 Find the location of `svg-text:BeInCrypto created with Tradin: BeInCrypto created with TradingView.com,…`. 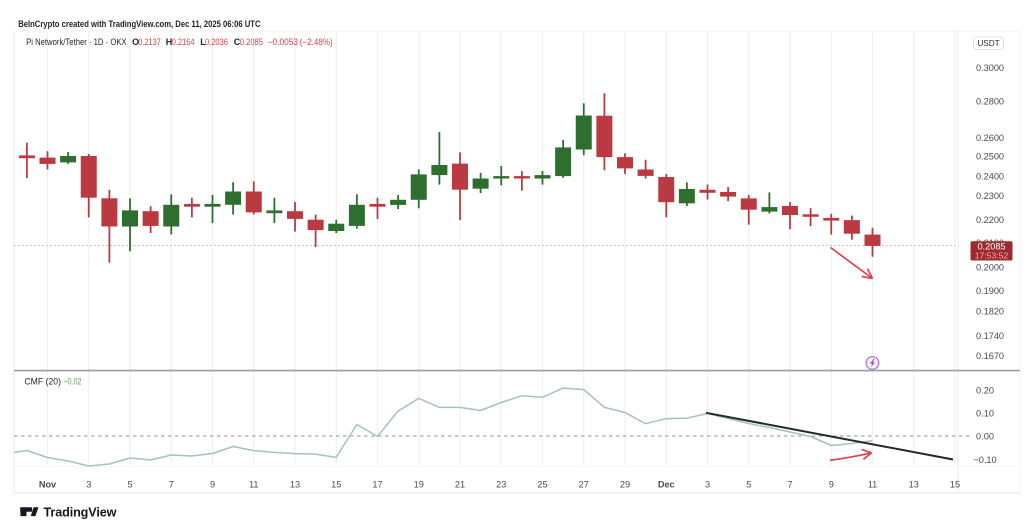

svg-text:BeInCrypto created with Tradin: BeInCrypto created with TradingView.com,… is located at coordinates (139, 24).